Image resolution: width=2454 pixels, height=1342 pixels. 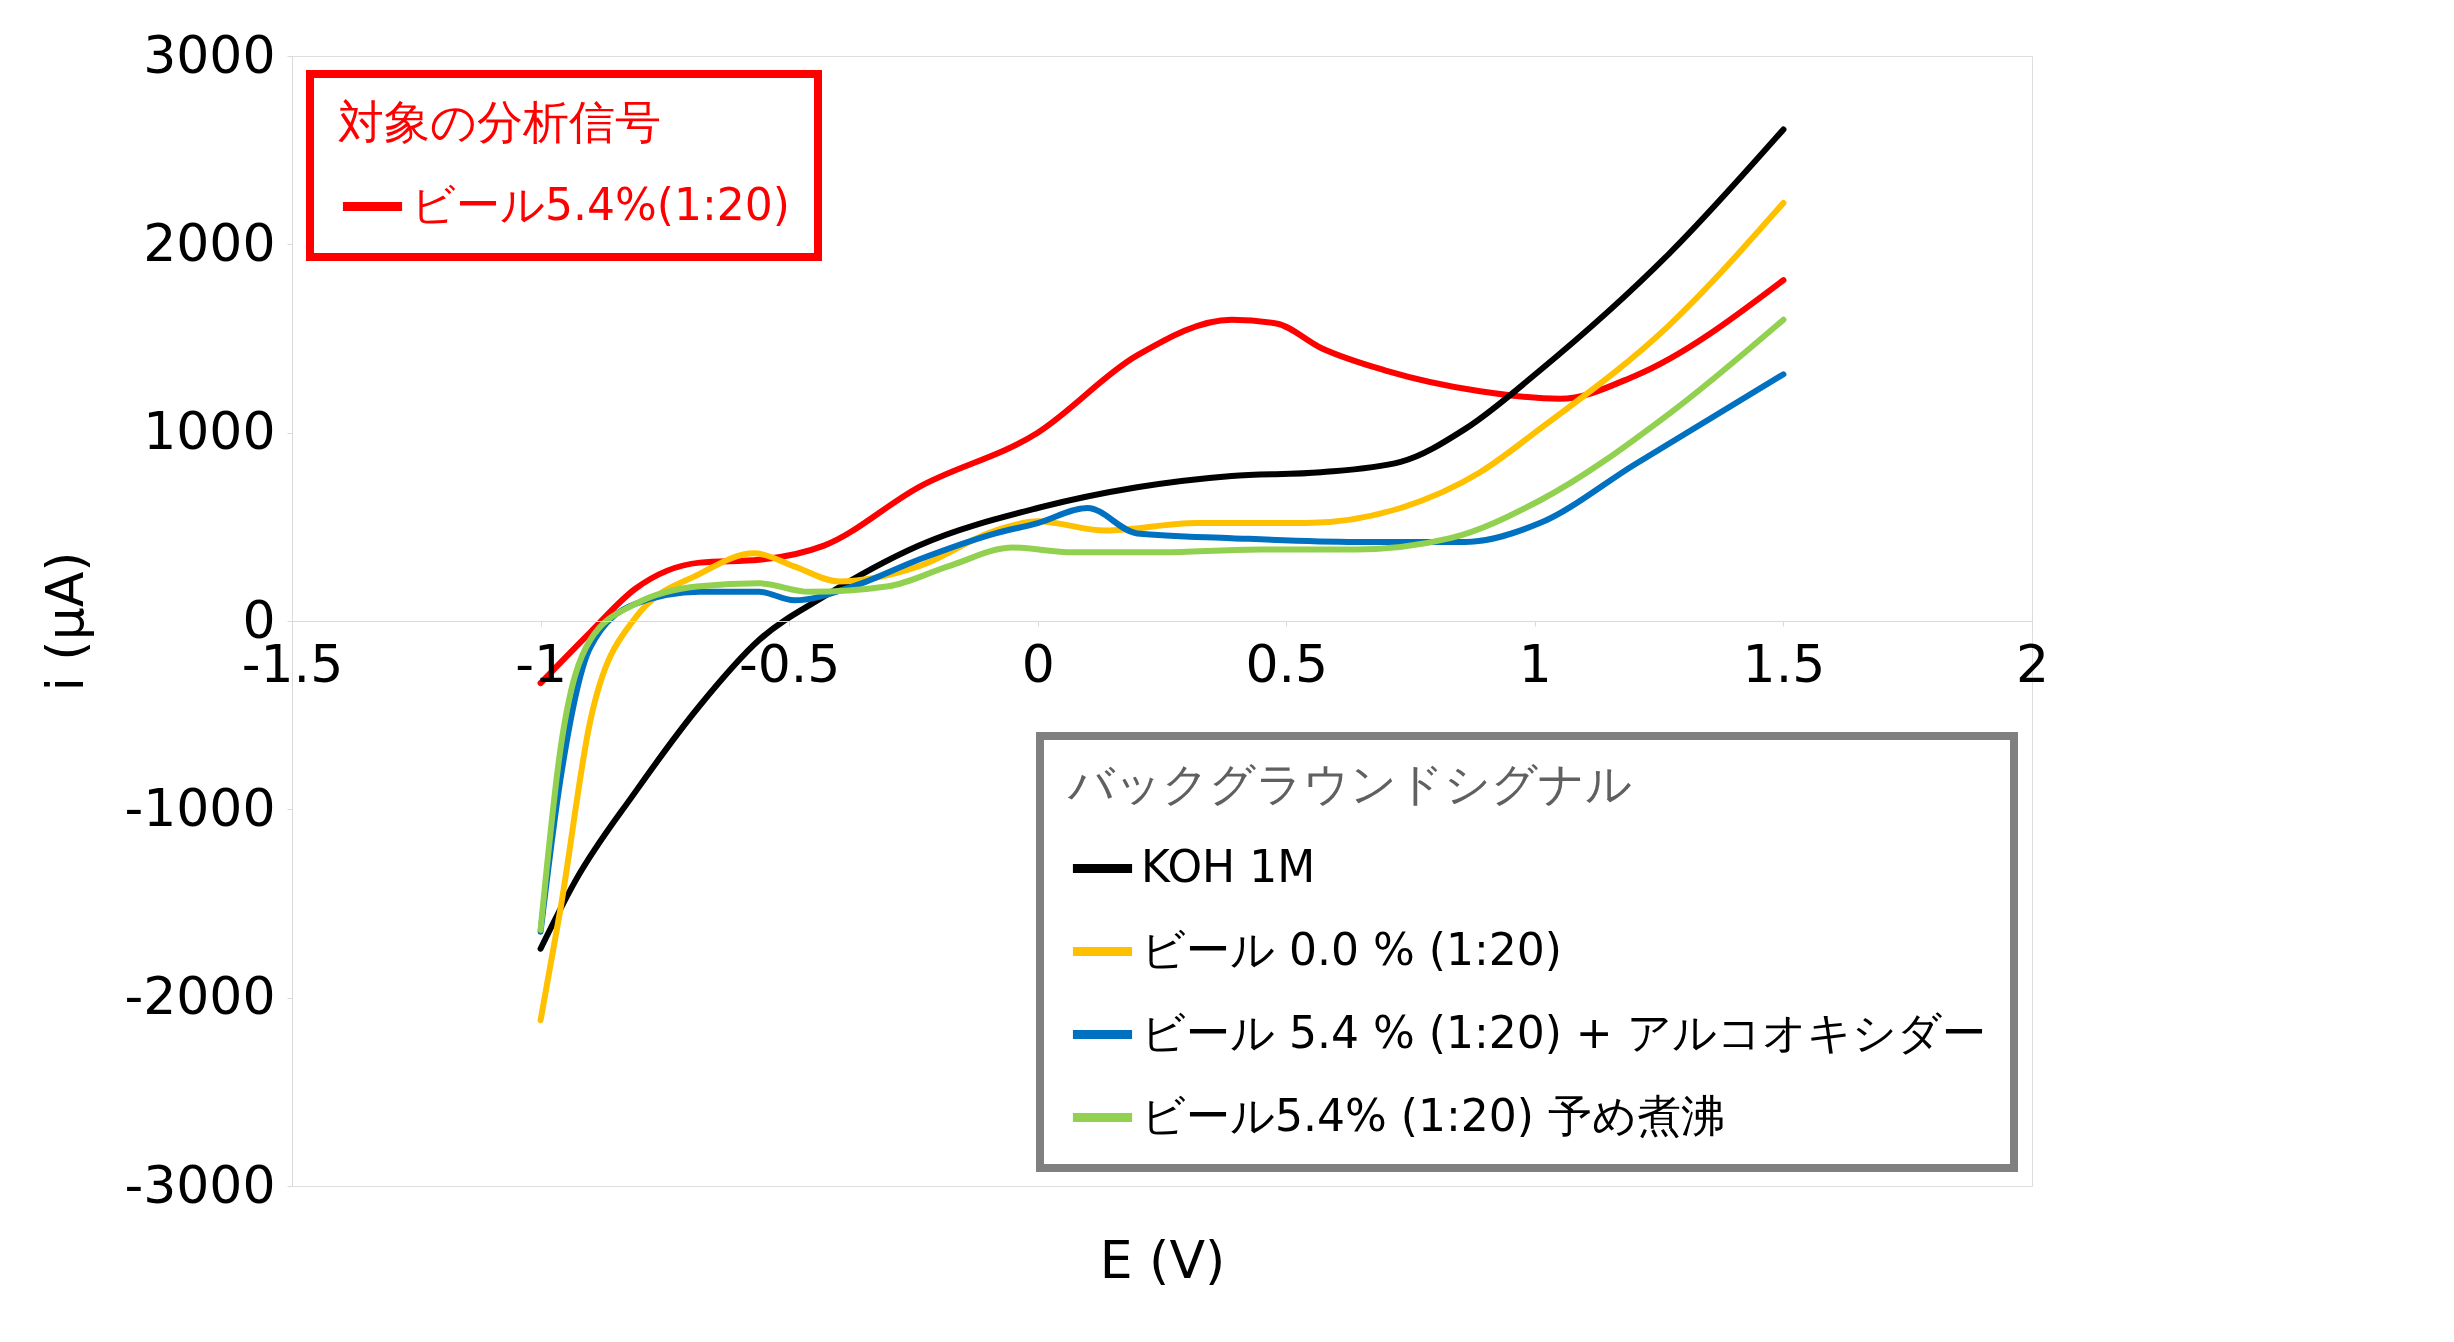 I want to click on y-axis-title: i (μA), so click(x=65, y=621).